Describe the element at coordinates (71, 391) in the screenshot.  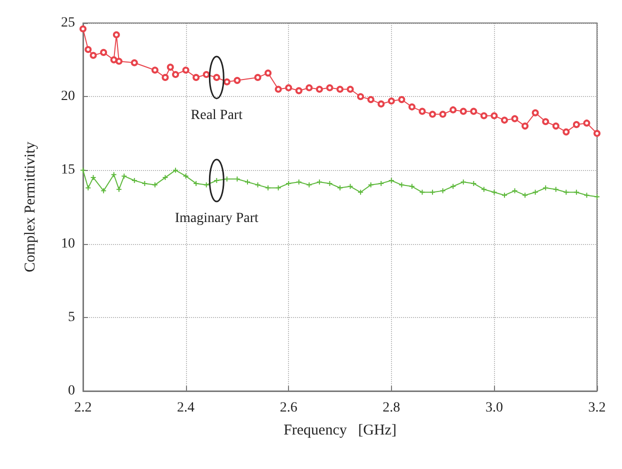
I see `y-tick-label: 0` at that location.